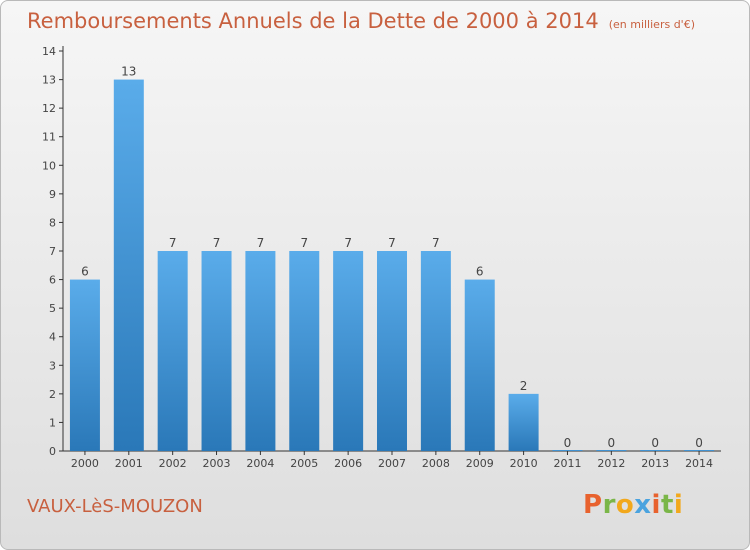 The width and height of the screenshot is (750, 550). Describe the element at coordinates (611, 463) in the screenshot. I see `x-tick-label: 2012` at that location.